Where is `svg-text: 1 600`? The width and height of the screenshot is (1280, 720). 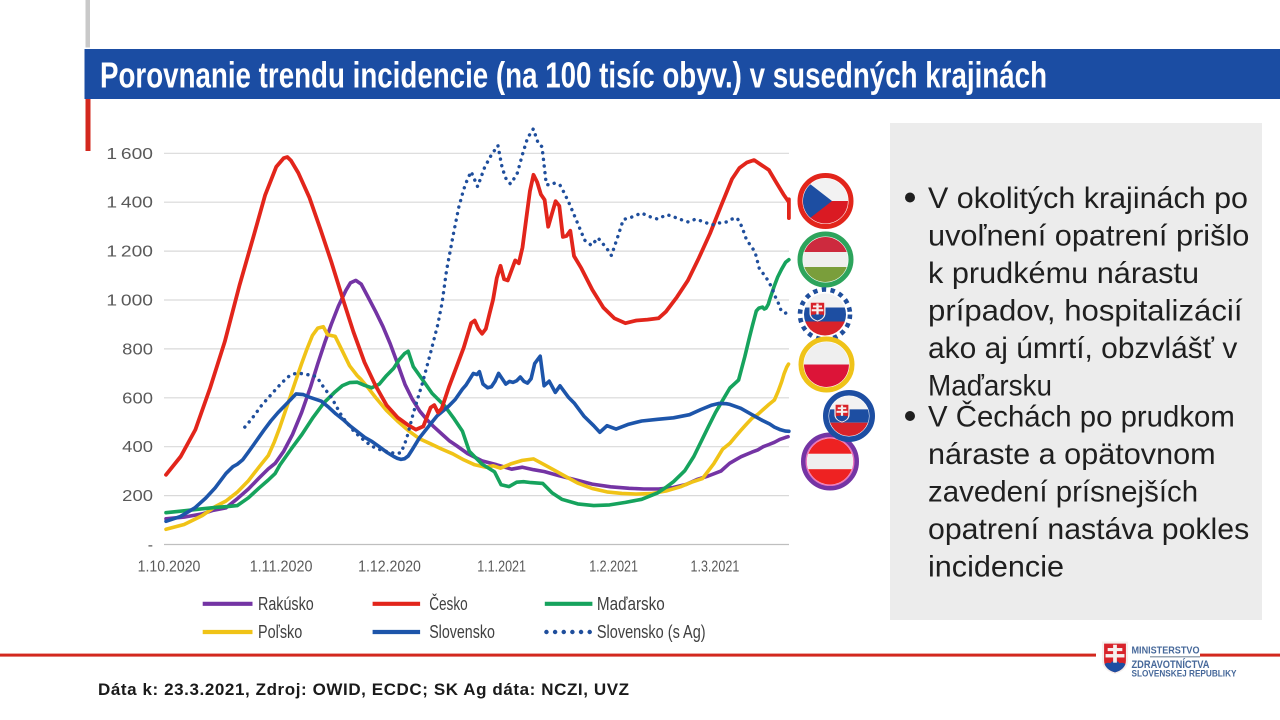
svg-text: 1 600 is located at coordinates (129, 154).